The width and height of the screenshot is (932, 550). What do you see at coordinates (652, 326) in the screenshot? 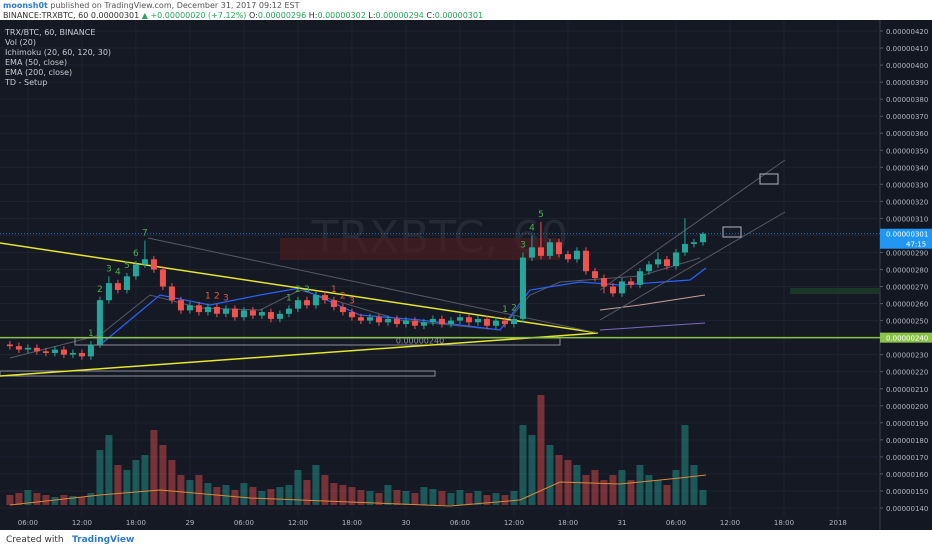
I see `ema-line` at bounding box center [652, 326].